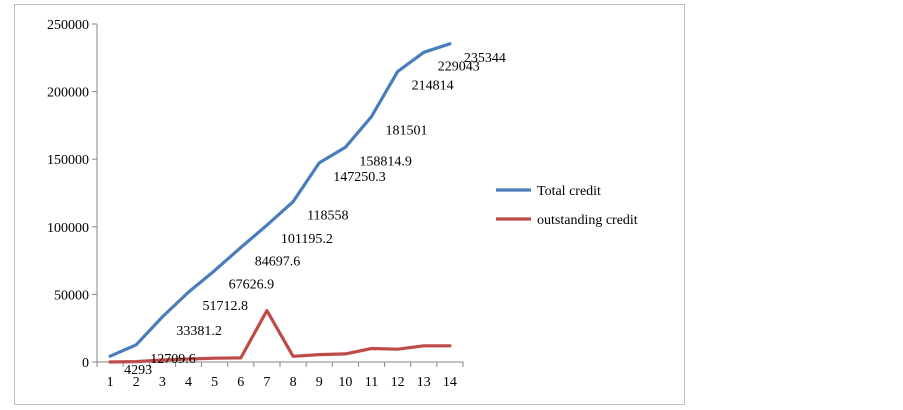 This screenshot has height=410, width=903. I want to click on x-axis-ticks: 1 2 3 4 5 6 7 8 9 10 11 12 13 14, so click(280, 376).